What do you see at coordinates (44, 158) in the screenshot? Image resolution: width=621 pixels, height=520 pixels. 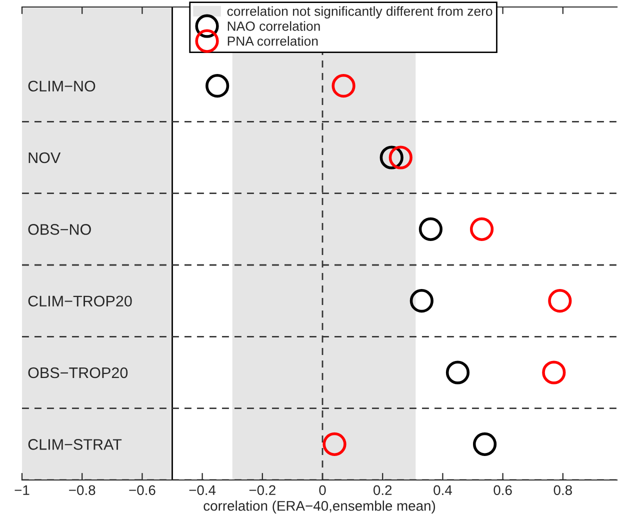 I see `y-tick-label: NOV` at bounding box center [44, 158].